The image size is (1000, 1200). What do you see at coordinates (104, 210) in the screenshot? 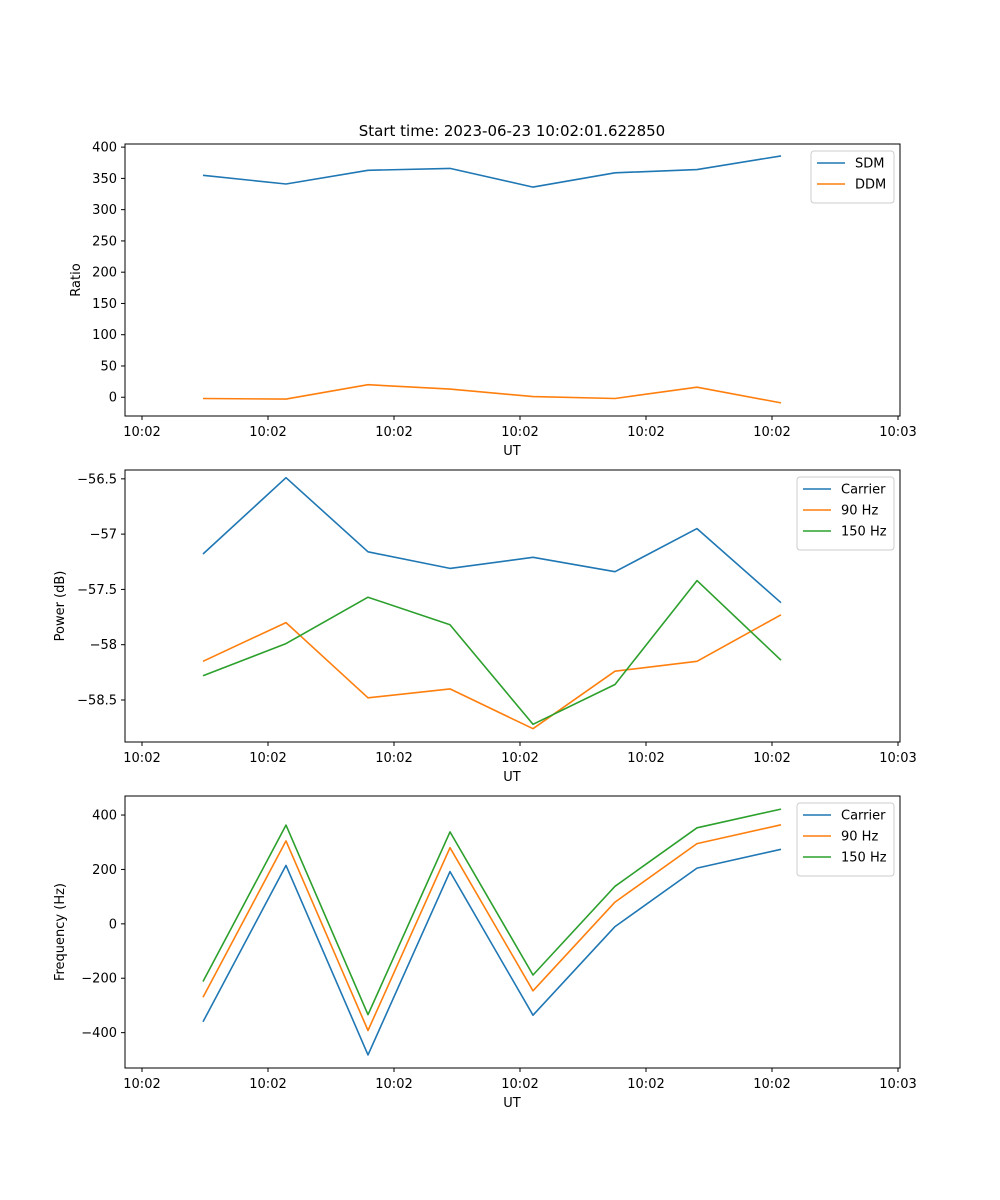
I see `ratio-y-tick-label: 300` at bounding box center [104, 210].